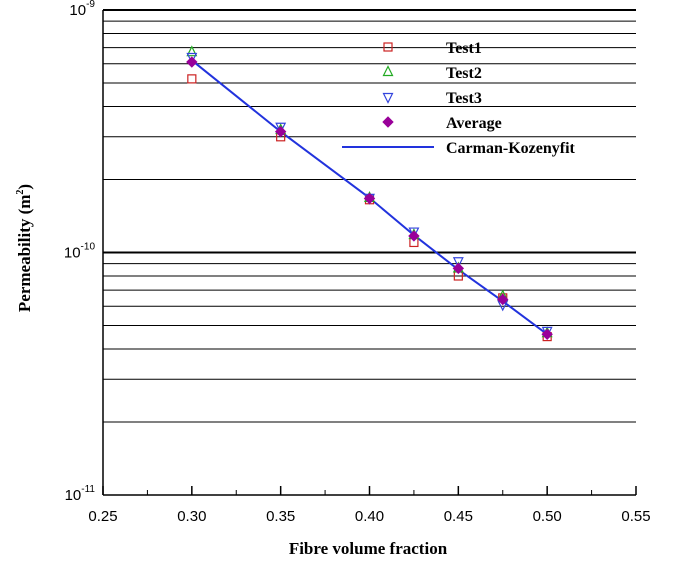 This screenshot has width=686, height=566. What do you see at coordinates (90, 5) in the screenshot?
I see `y-tick-exponent: -9` at bounding box center [90, 5].